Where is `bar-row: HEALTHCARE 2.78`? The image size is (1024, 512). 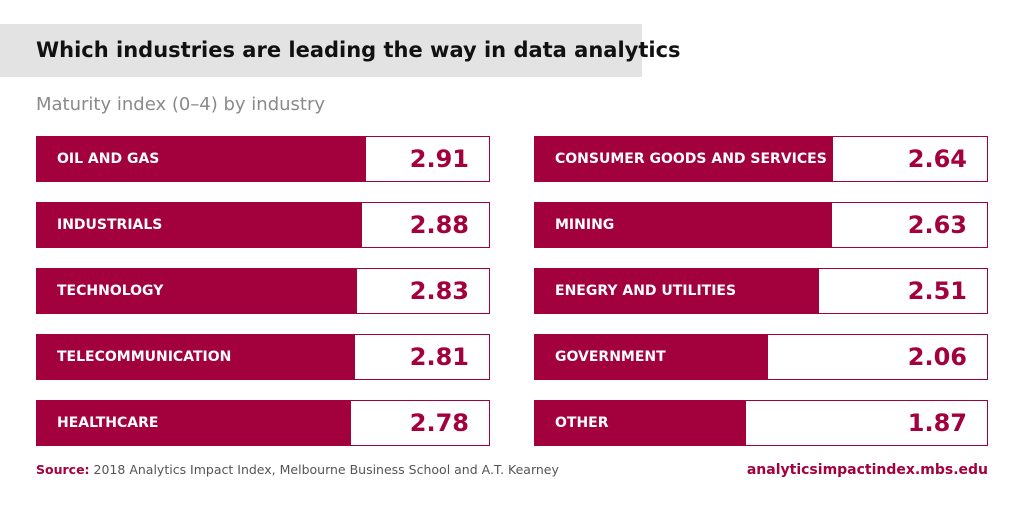 bar-row: HEALTHCARE 2.78 is located at coordinates (263, 423).